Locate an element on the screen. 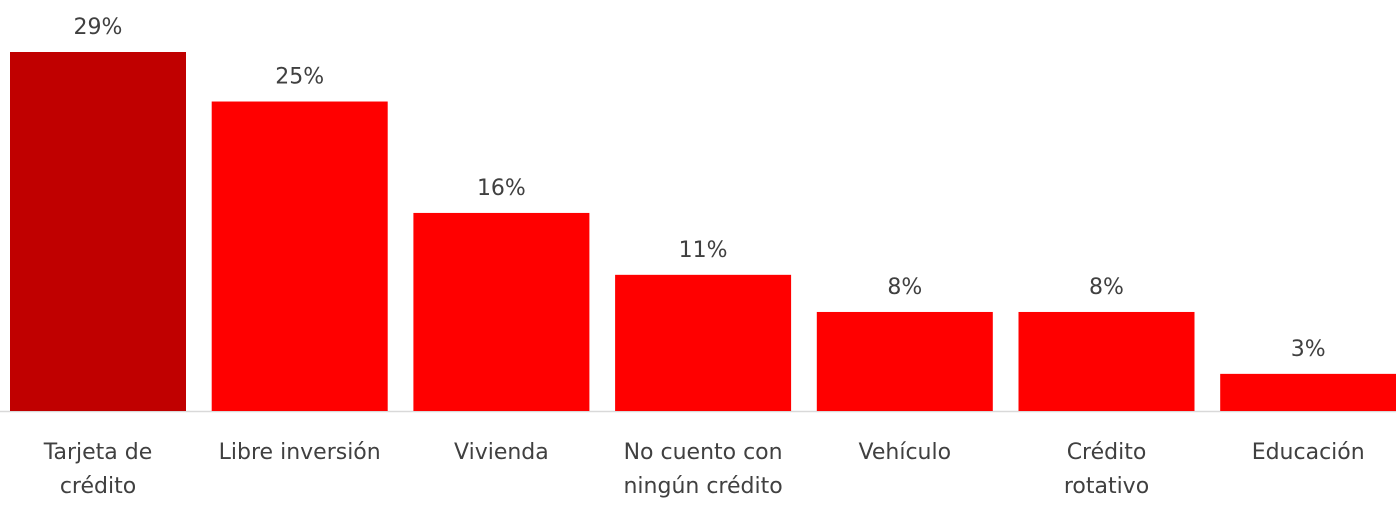 This screenshot has width=1396, height=511. data-label: 16% is located at coordinates (501, 188).